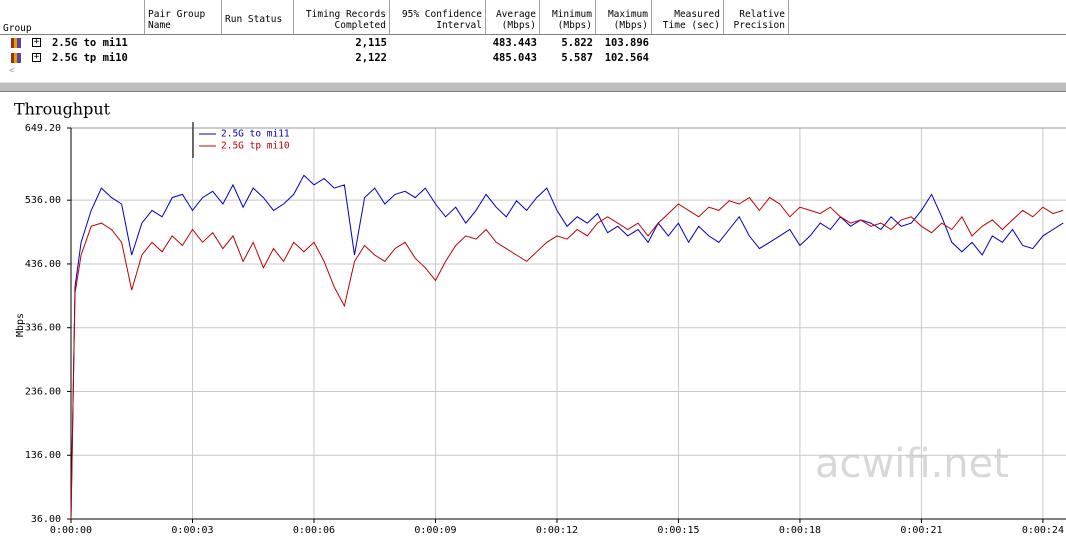 This screenshot has width=1066, height=540. What do you see at coordinates (255, 146) in the screenshot?
I see `legend-label: 2.5G tp mi10` at bounding box center [255, 146].